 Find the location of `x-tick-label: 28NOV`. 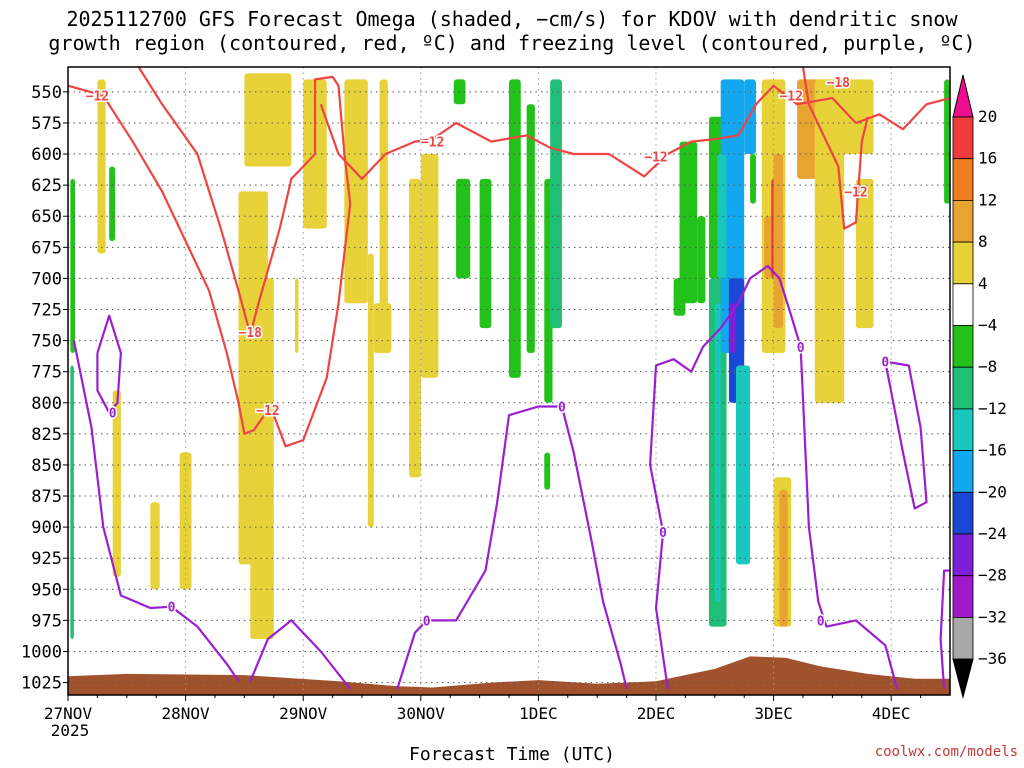

x-tick-label: 28NOV is located at coordinates (186, 713).